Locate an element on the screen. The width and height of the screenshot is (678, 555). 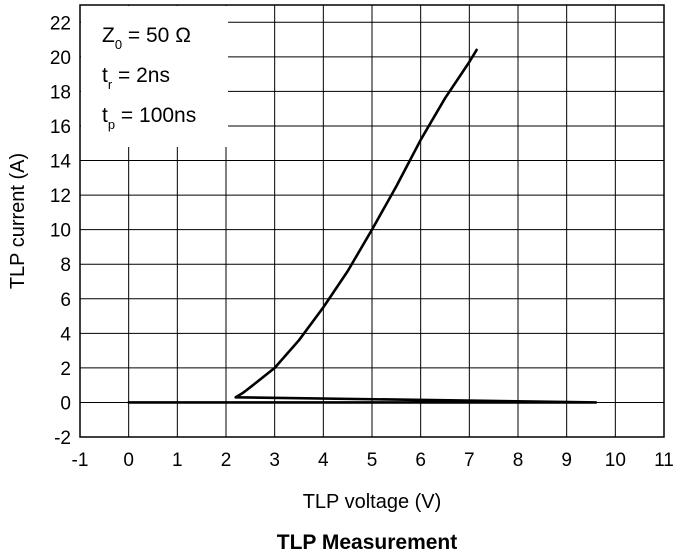
x-tick-label: 9 is located at coordinates (566, 460).